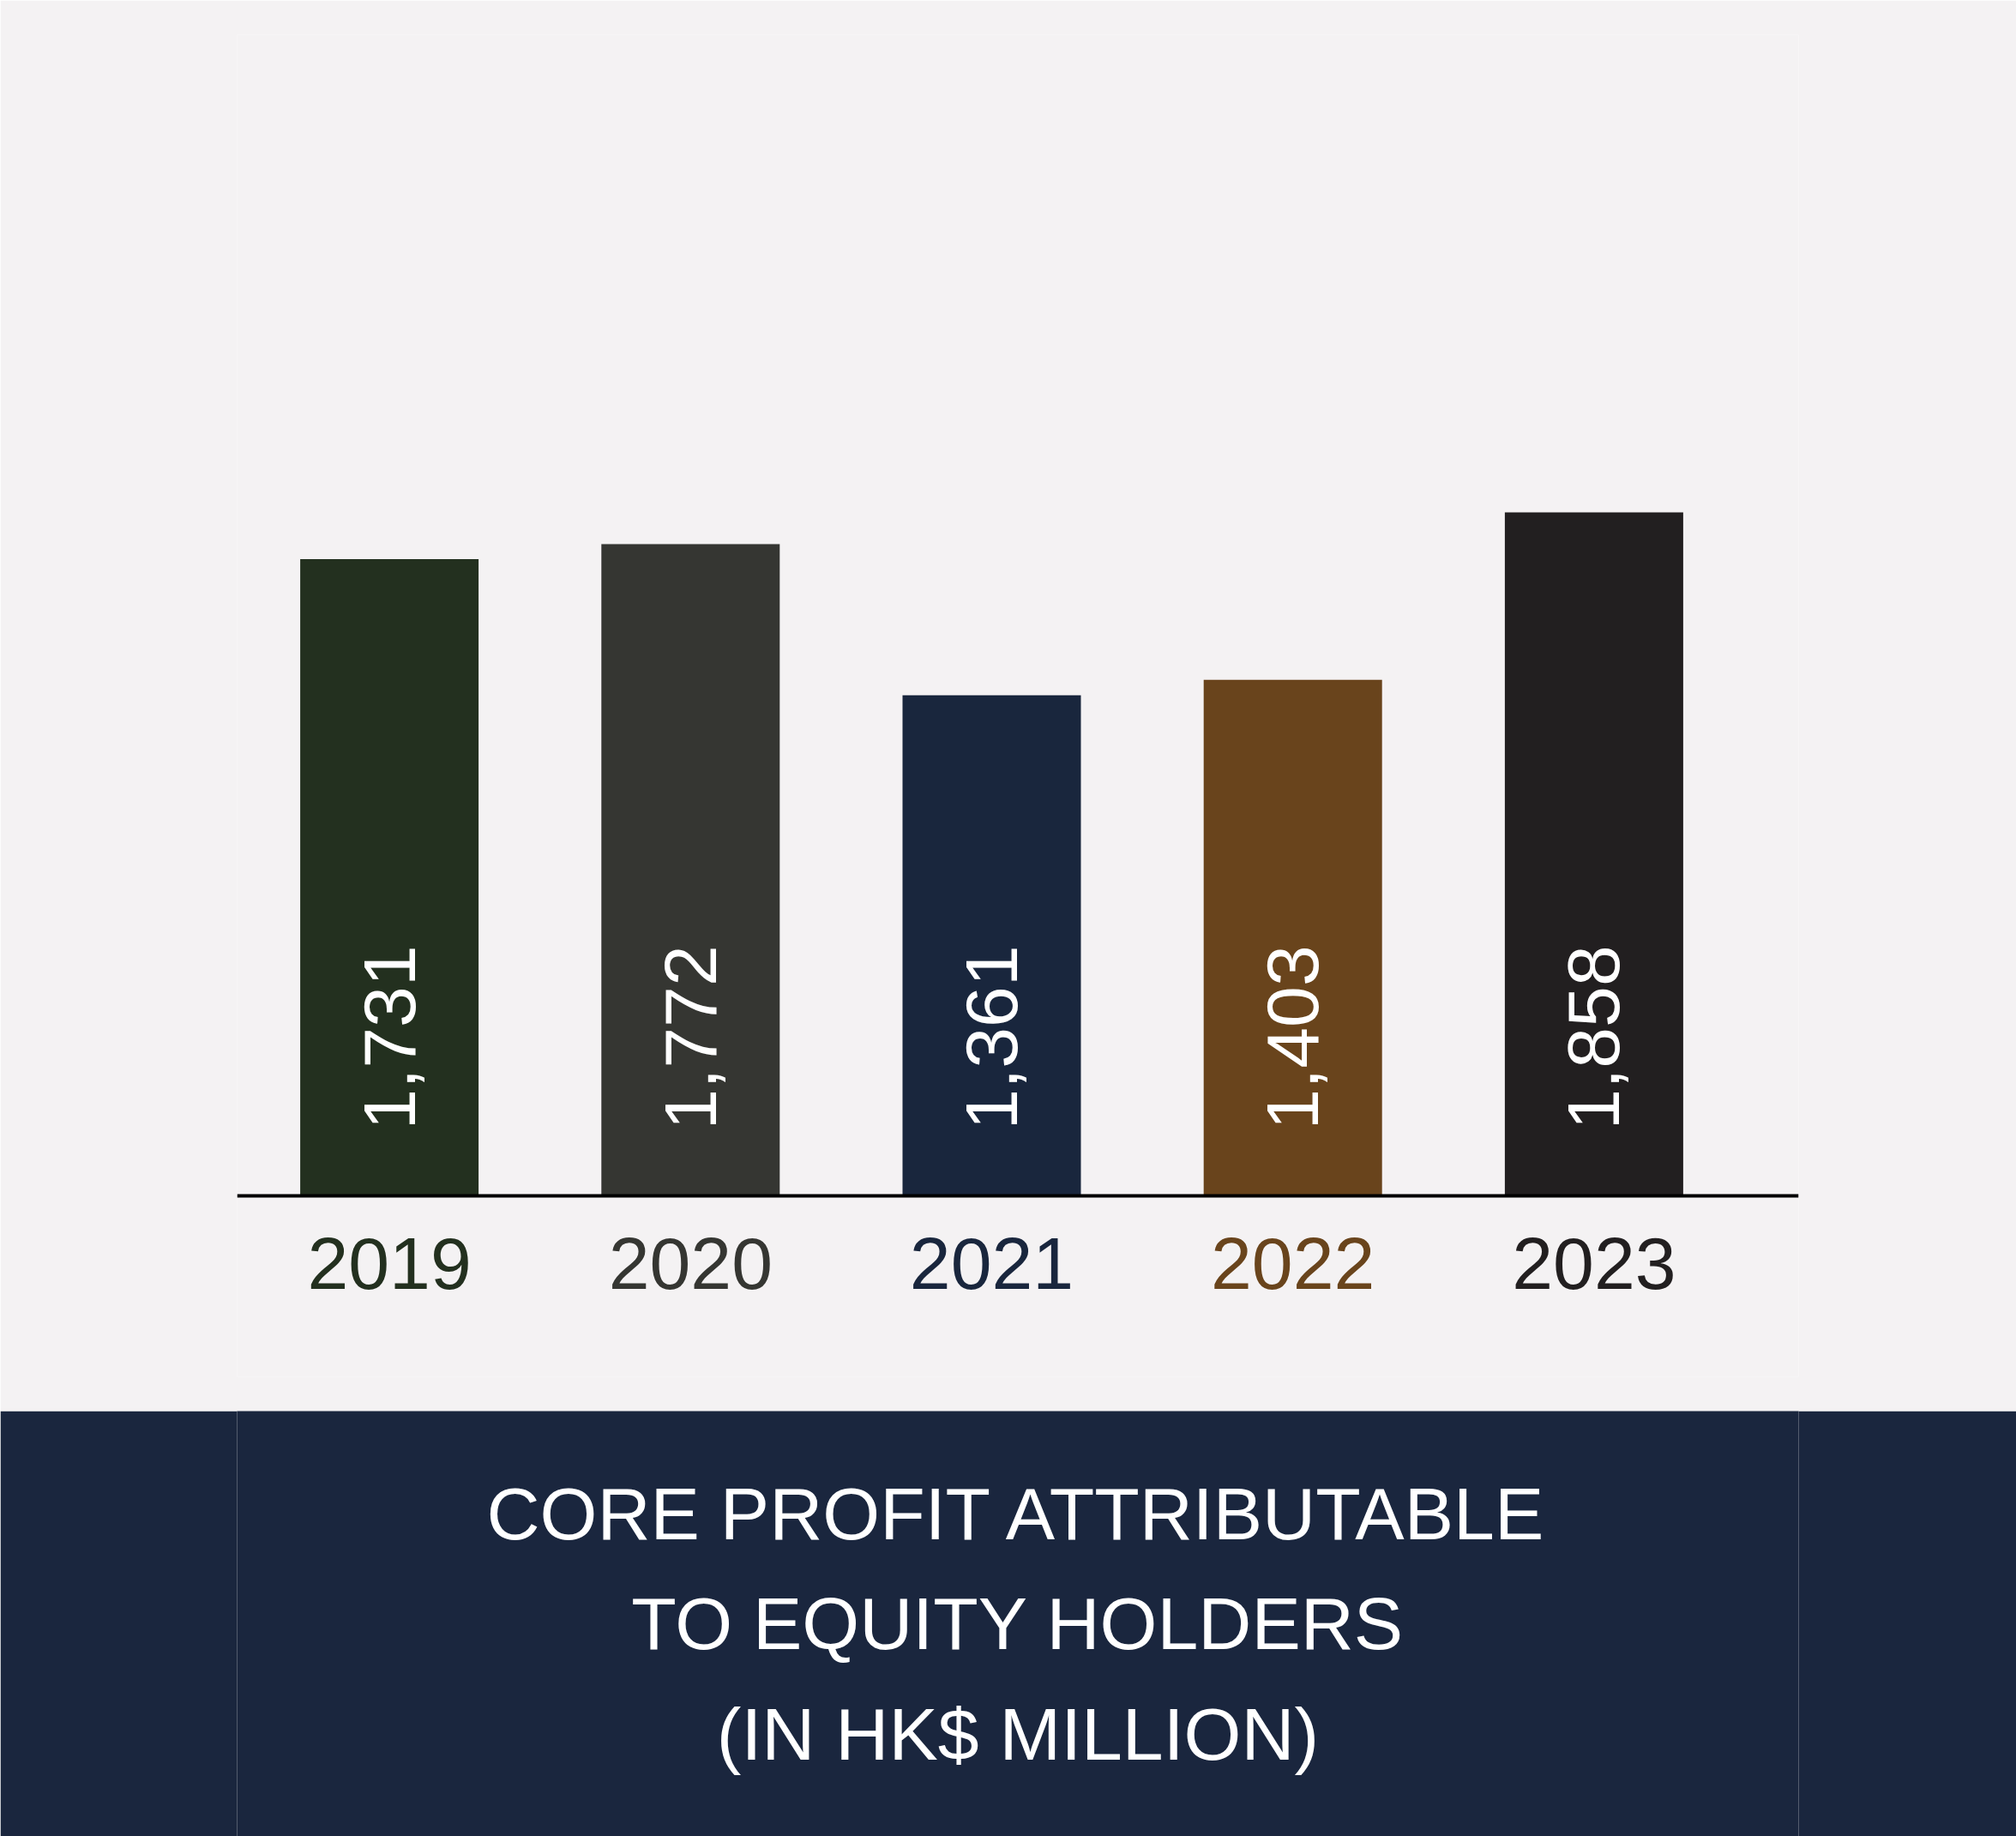 This screenshot has height=1836, width=2016. I want to click on data-label: 1,772, so click(689, 1037).